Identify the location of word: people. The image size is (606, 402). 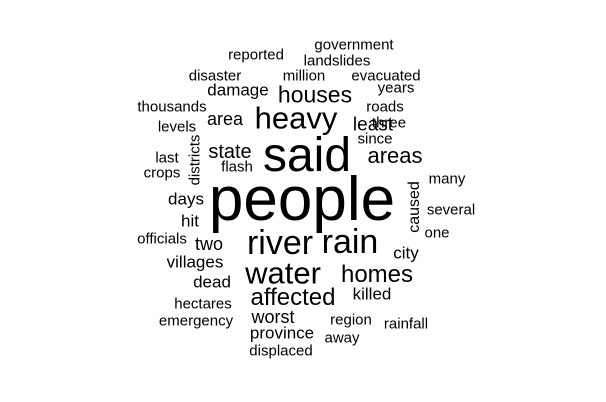
(302, 199).